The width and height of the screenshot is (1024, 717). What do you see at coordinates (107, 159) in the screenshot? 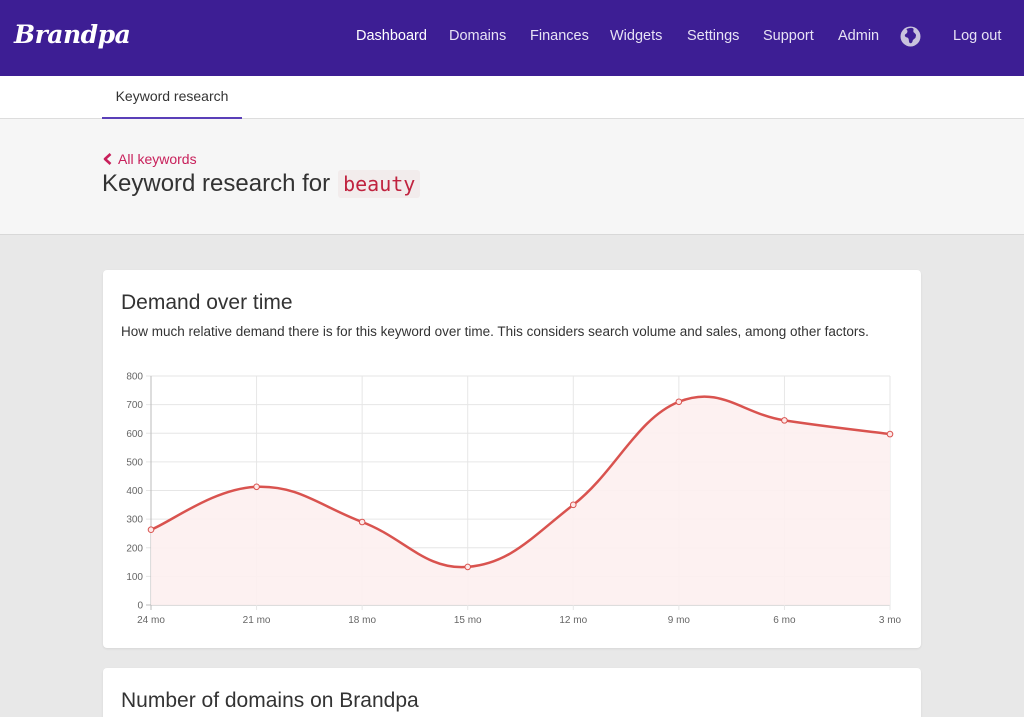
I see `chevron-left-icon` at bounding box center [107, 159].